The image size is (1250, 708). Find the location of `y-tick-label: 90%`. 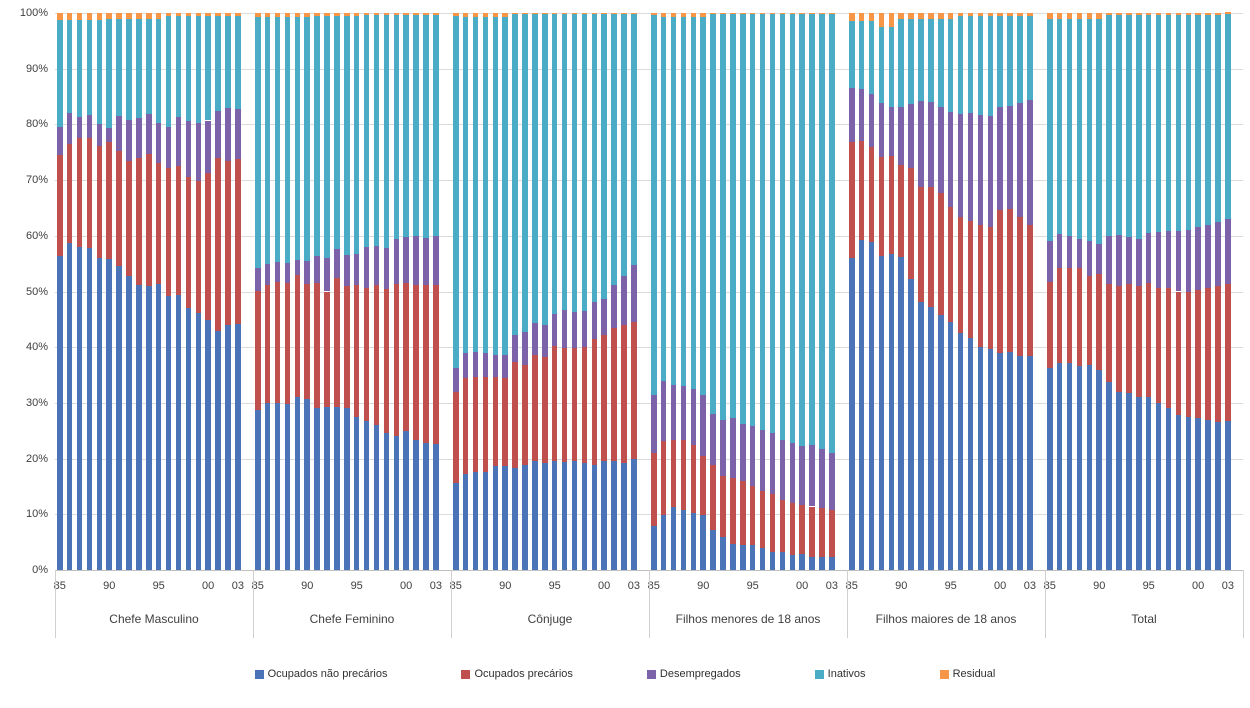

y-tick-label: 90% is located at coordinates (36, 68).